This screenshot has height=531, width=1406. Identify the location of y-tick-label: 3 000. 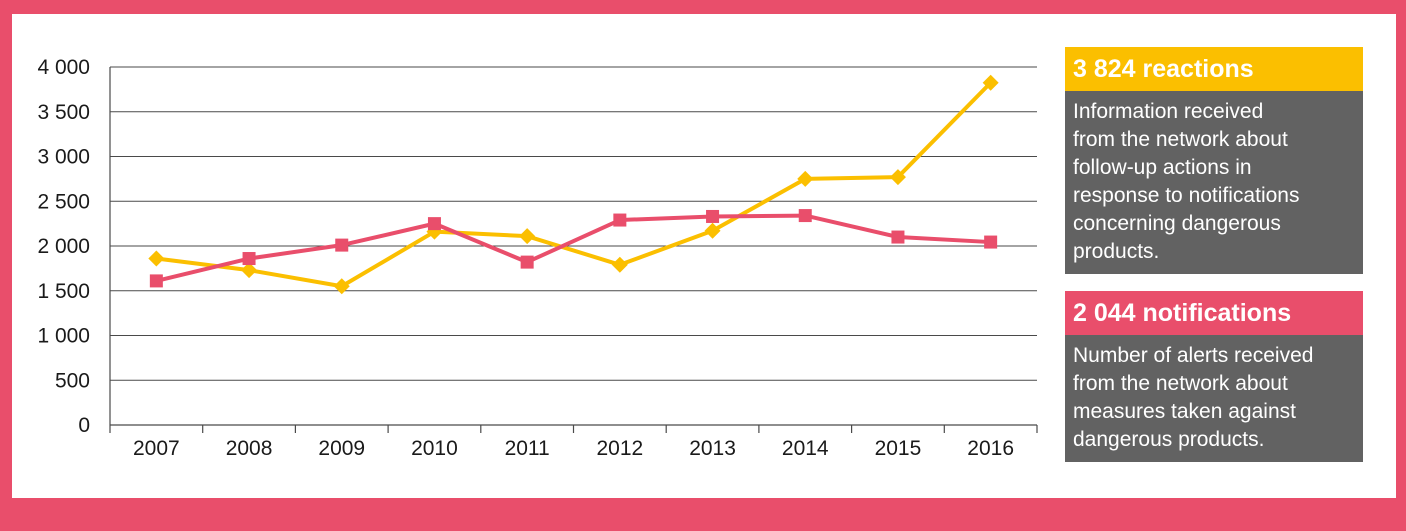
(63, 157).